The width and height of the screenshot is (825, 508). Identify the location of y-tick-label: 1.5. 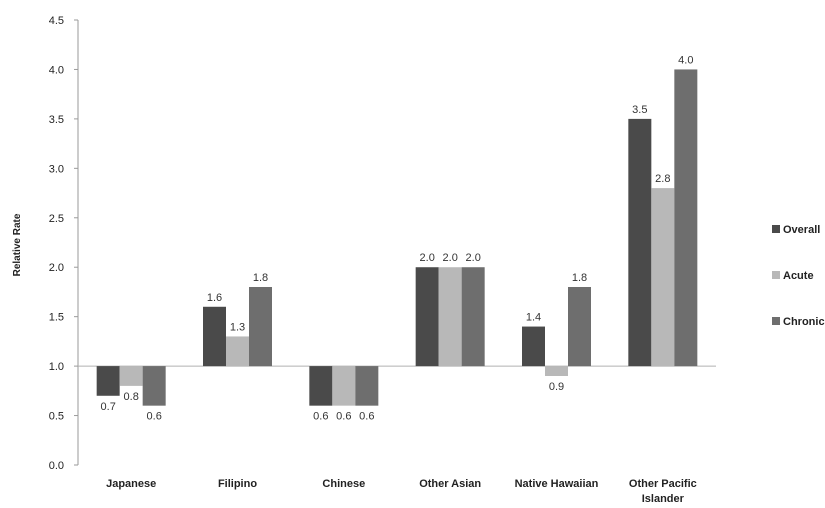
(56, 318).